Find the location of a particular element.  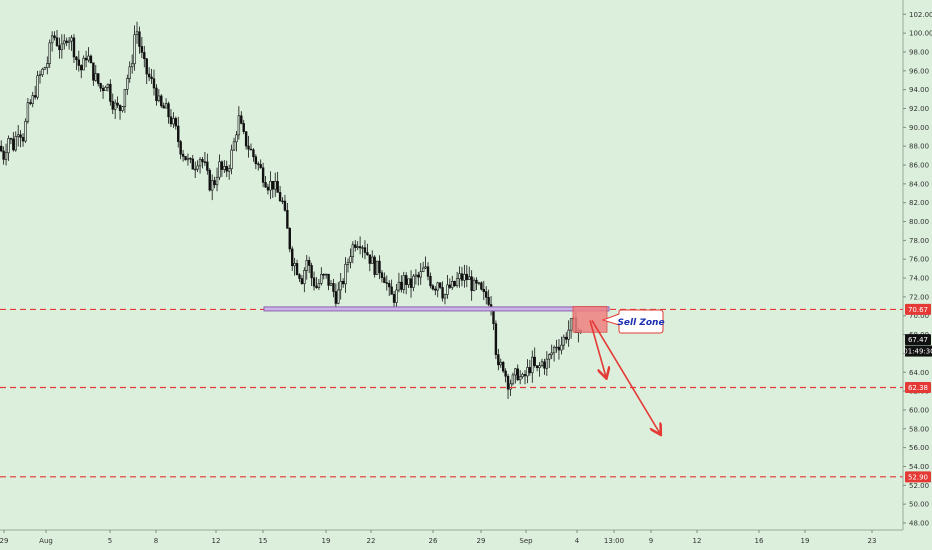

time-axis: 29 Aug 5 8 12 15 19 22 26 29 Sep 4 13:00 9 12 16 19 23 is located at coordinates (438, 537).